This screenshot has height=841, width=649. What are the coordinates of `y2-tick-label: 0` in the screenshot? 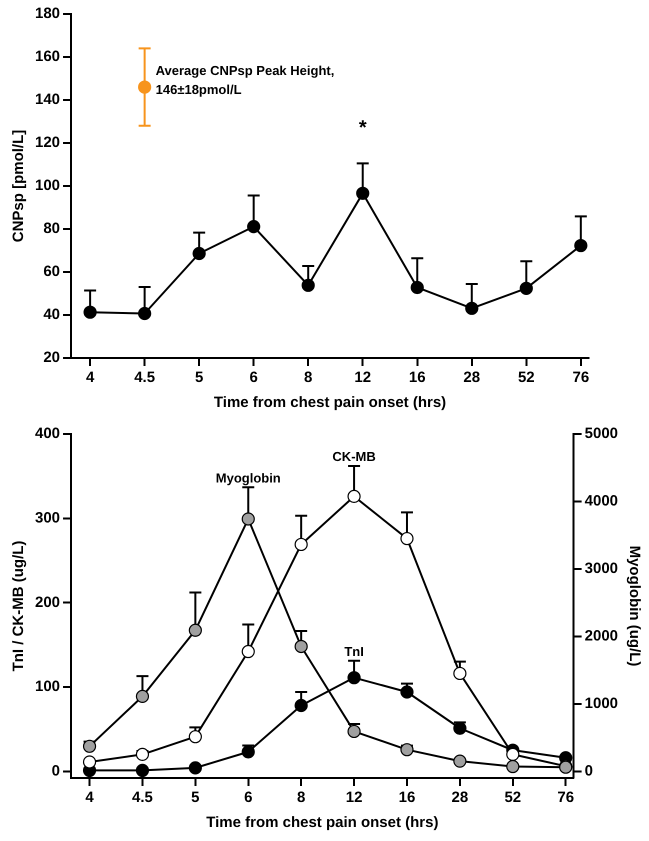 It's located at (588, 771).